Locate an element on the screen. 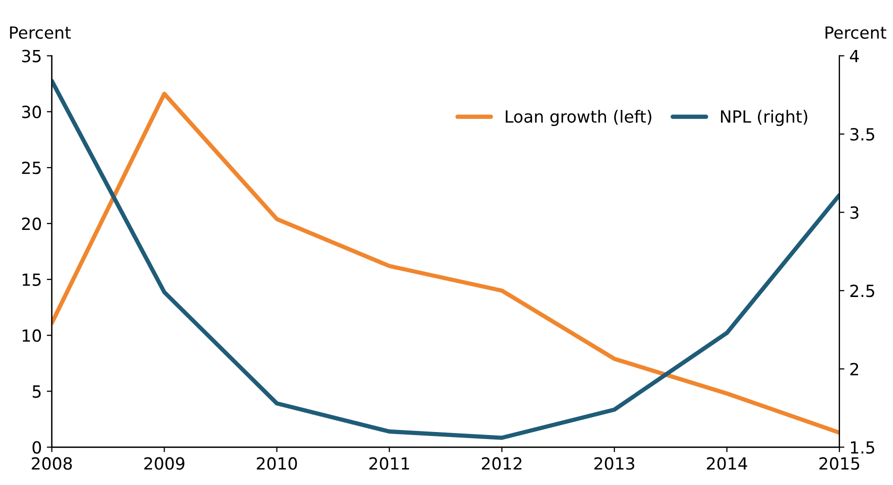 This screenshot has width=893, height=485. x-tick-label: 2014 is located at coordinates (727, 463).